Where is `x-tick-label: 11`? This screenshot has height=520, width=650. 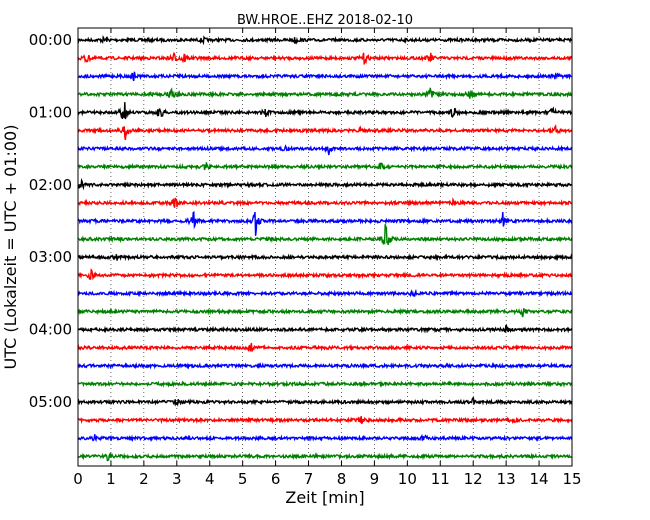
x-tick-label: 11 is located at coordinates (440, 479).